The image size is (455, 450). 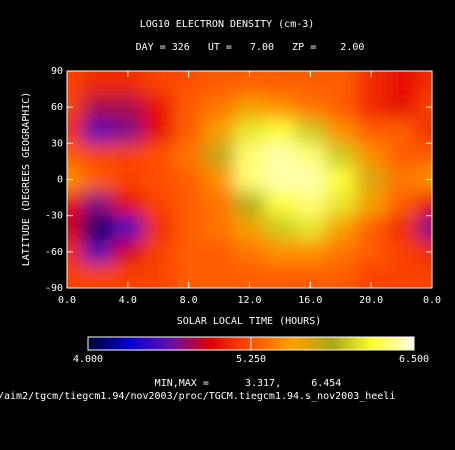 I want to click on y-tick-label: 30, so click(x=57, y=143).